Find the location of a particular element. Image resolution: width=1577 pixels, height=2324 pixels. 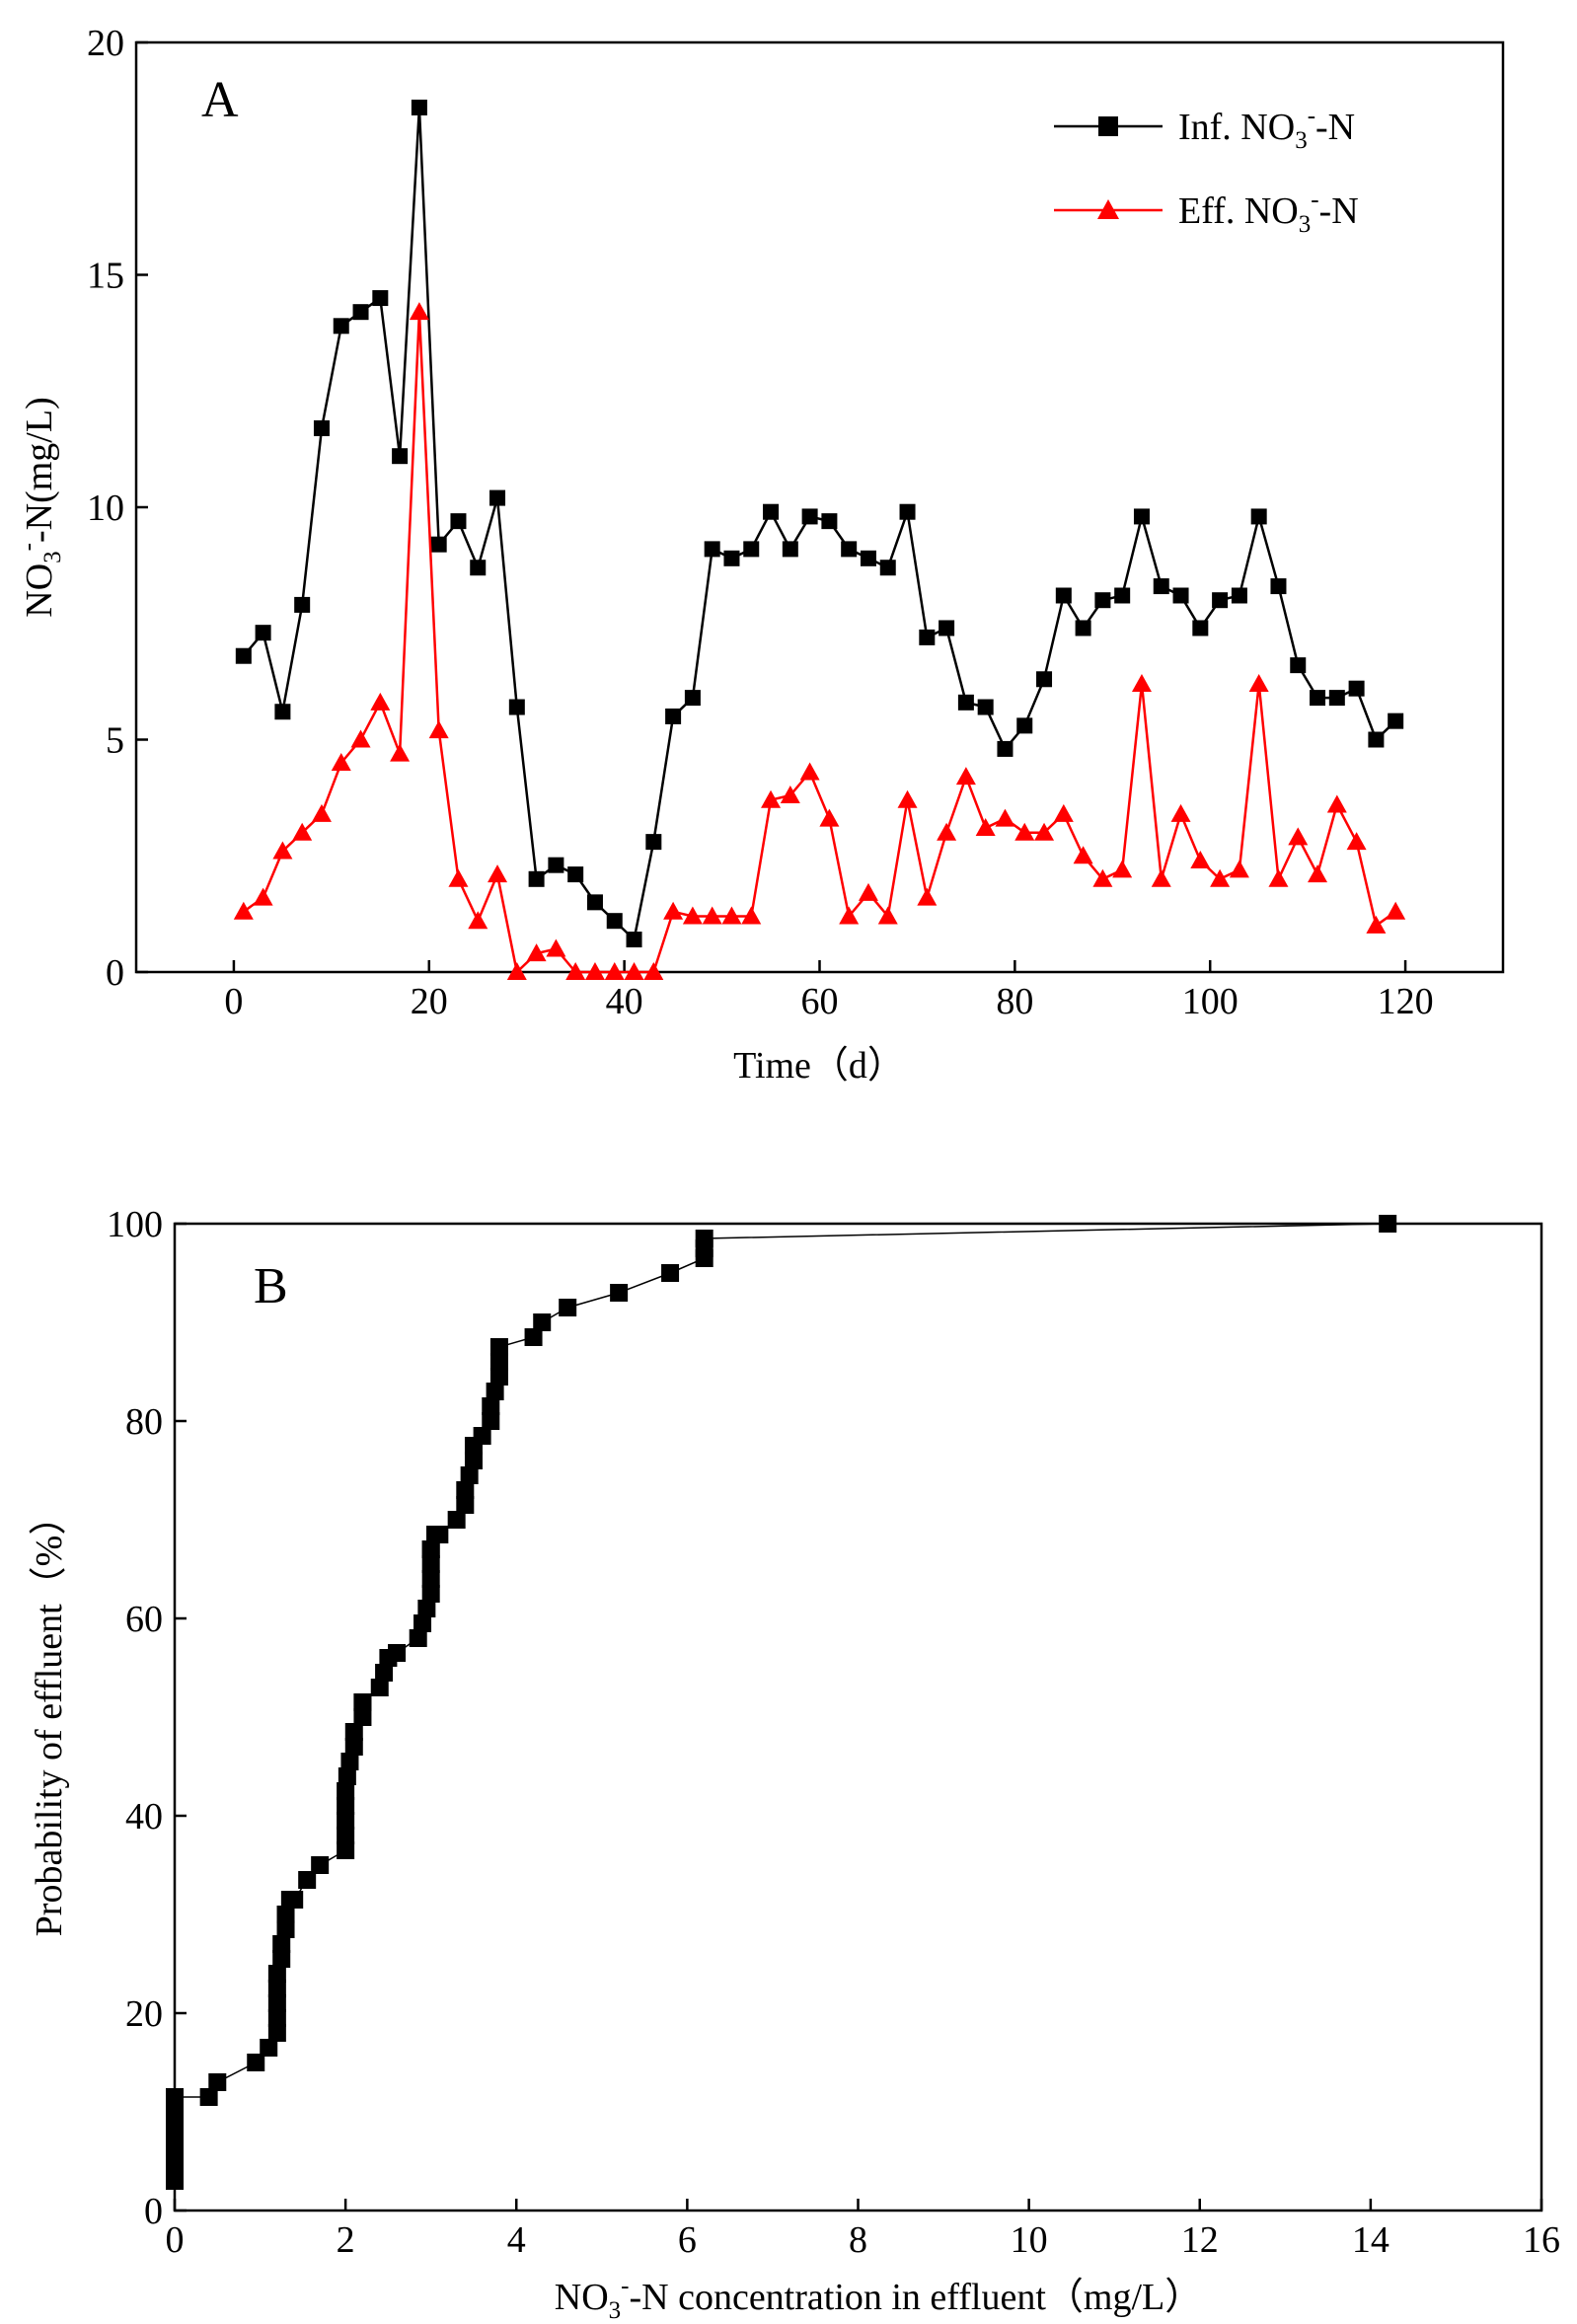

x-tick-label: 120 is located at coordinates (1406, 1002).